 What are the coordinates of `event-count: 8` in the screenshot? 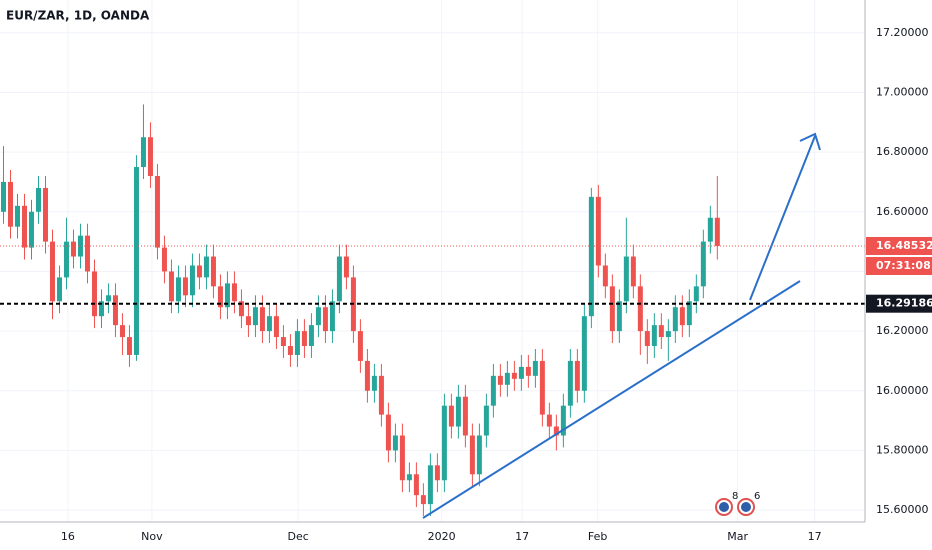 It's located at (735, 496).